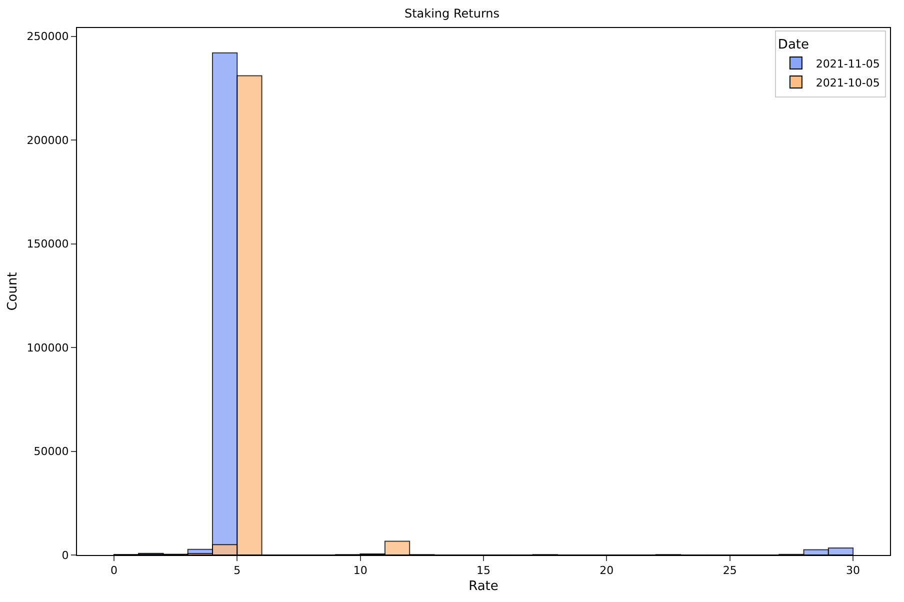 The height and width of the screenshot is (602, 904). I want to click on legend-label: 2021-11-05, so click(848, 63).